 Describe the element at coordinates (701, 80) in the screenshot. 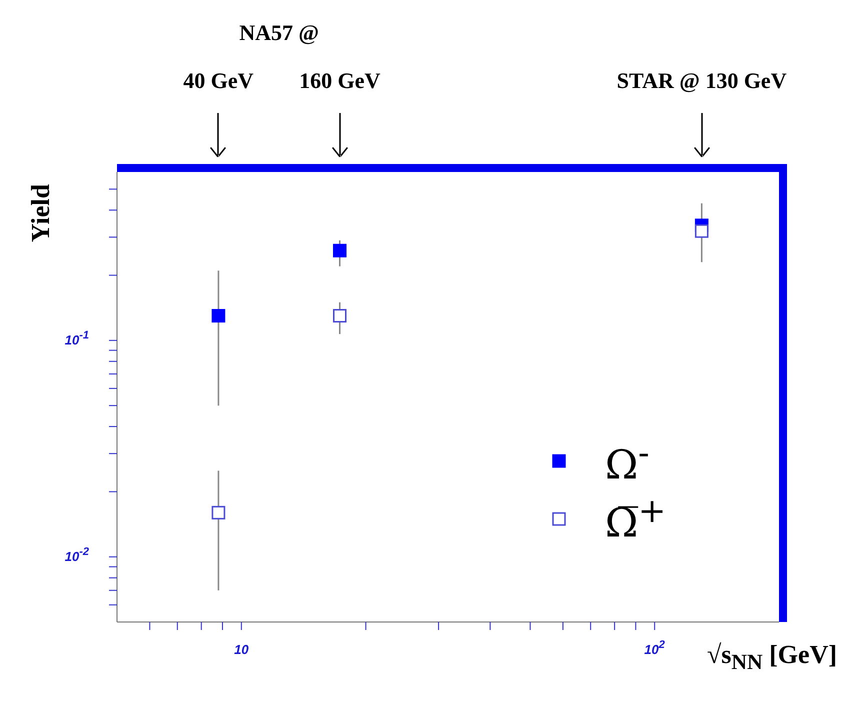

I see `text: STAR @ 130 GeV` at that location.